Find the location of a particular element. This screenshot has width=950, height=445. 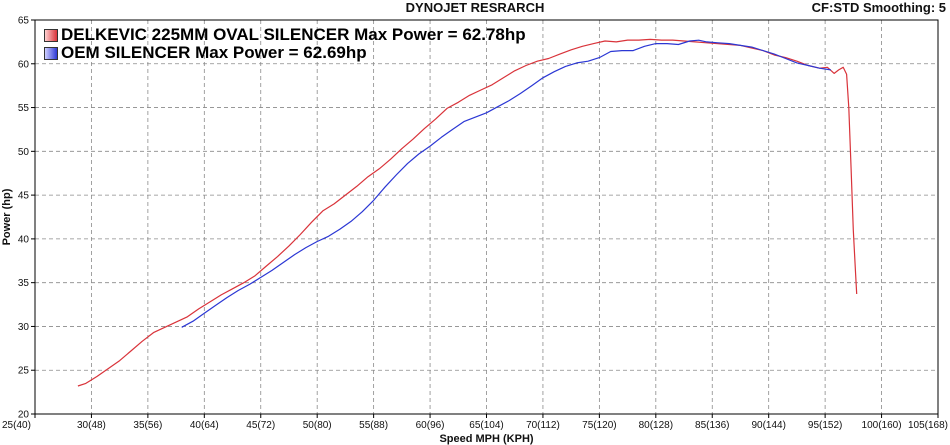

y-tick-label: 25 is located at coordinates (24, 371).